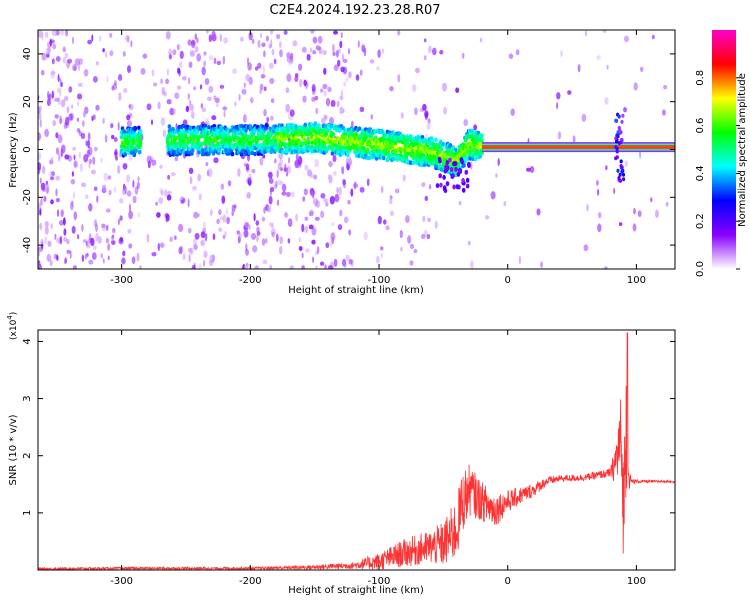 This screenshot has width=750, height=600. I want to click on colorbar-tick-label: 0.0, so click(700, 269).